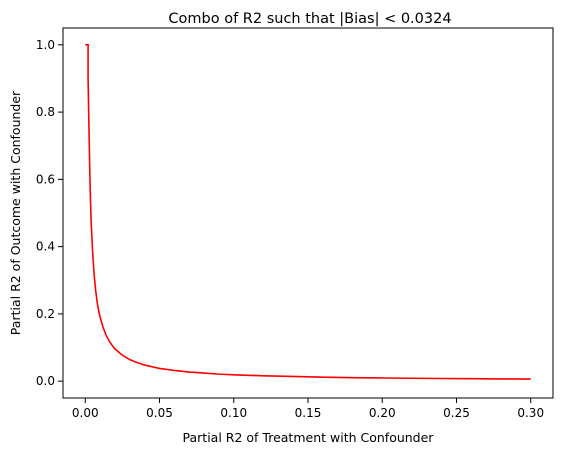 This screenshot has height=455, width=567. What do you see at coordinates (530, 413) in the screenshot?
I see `x-tick-label: 0.30` at bounding box center [530, 413].